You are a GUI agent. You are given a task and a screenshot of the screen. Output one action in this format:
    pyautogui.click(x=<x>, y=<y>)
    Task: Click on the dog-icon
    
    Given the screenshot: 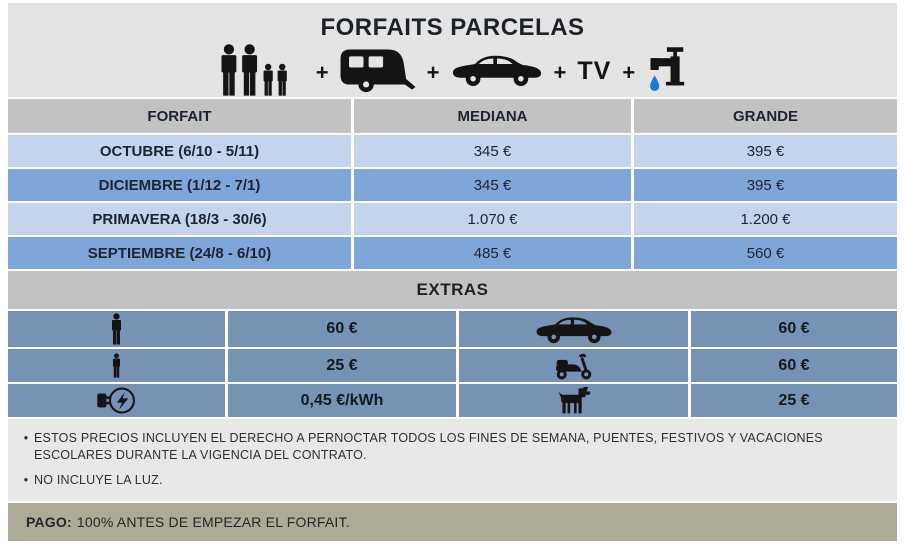 What is the action you would take?
    pyautogui.click(x=573, y=400)
    